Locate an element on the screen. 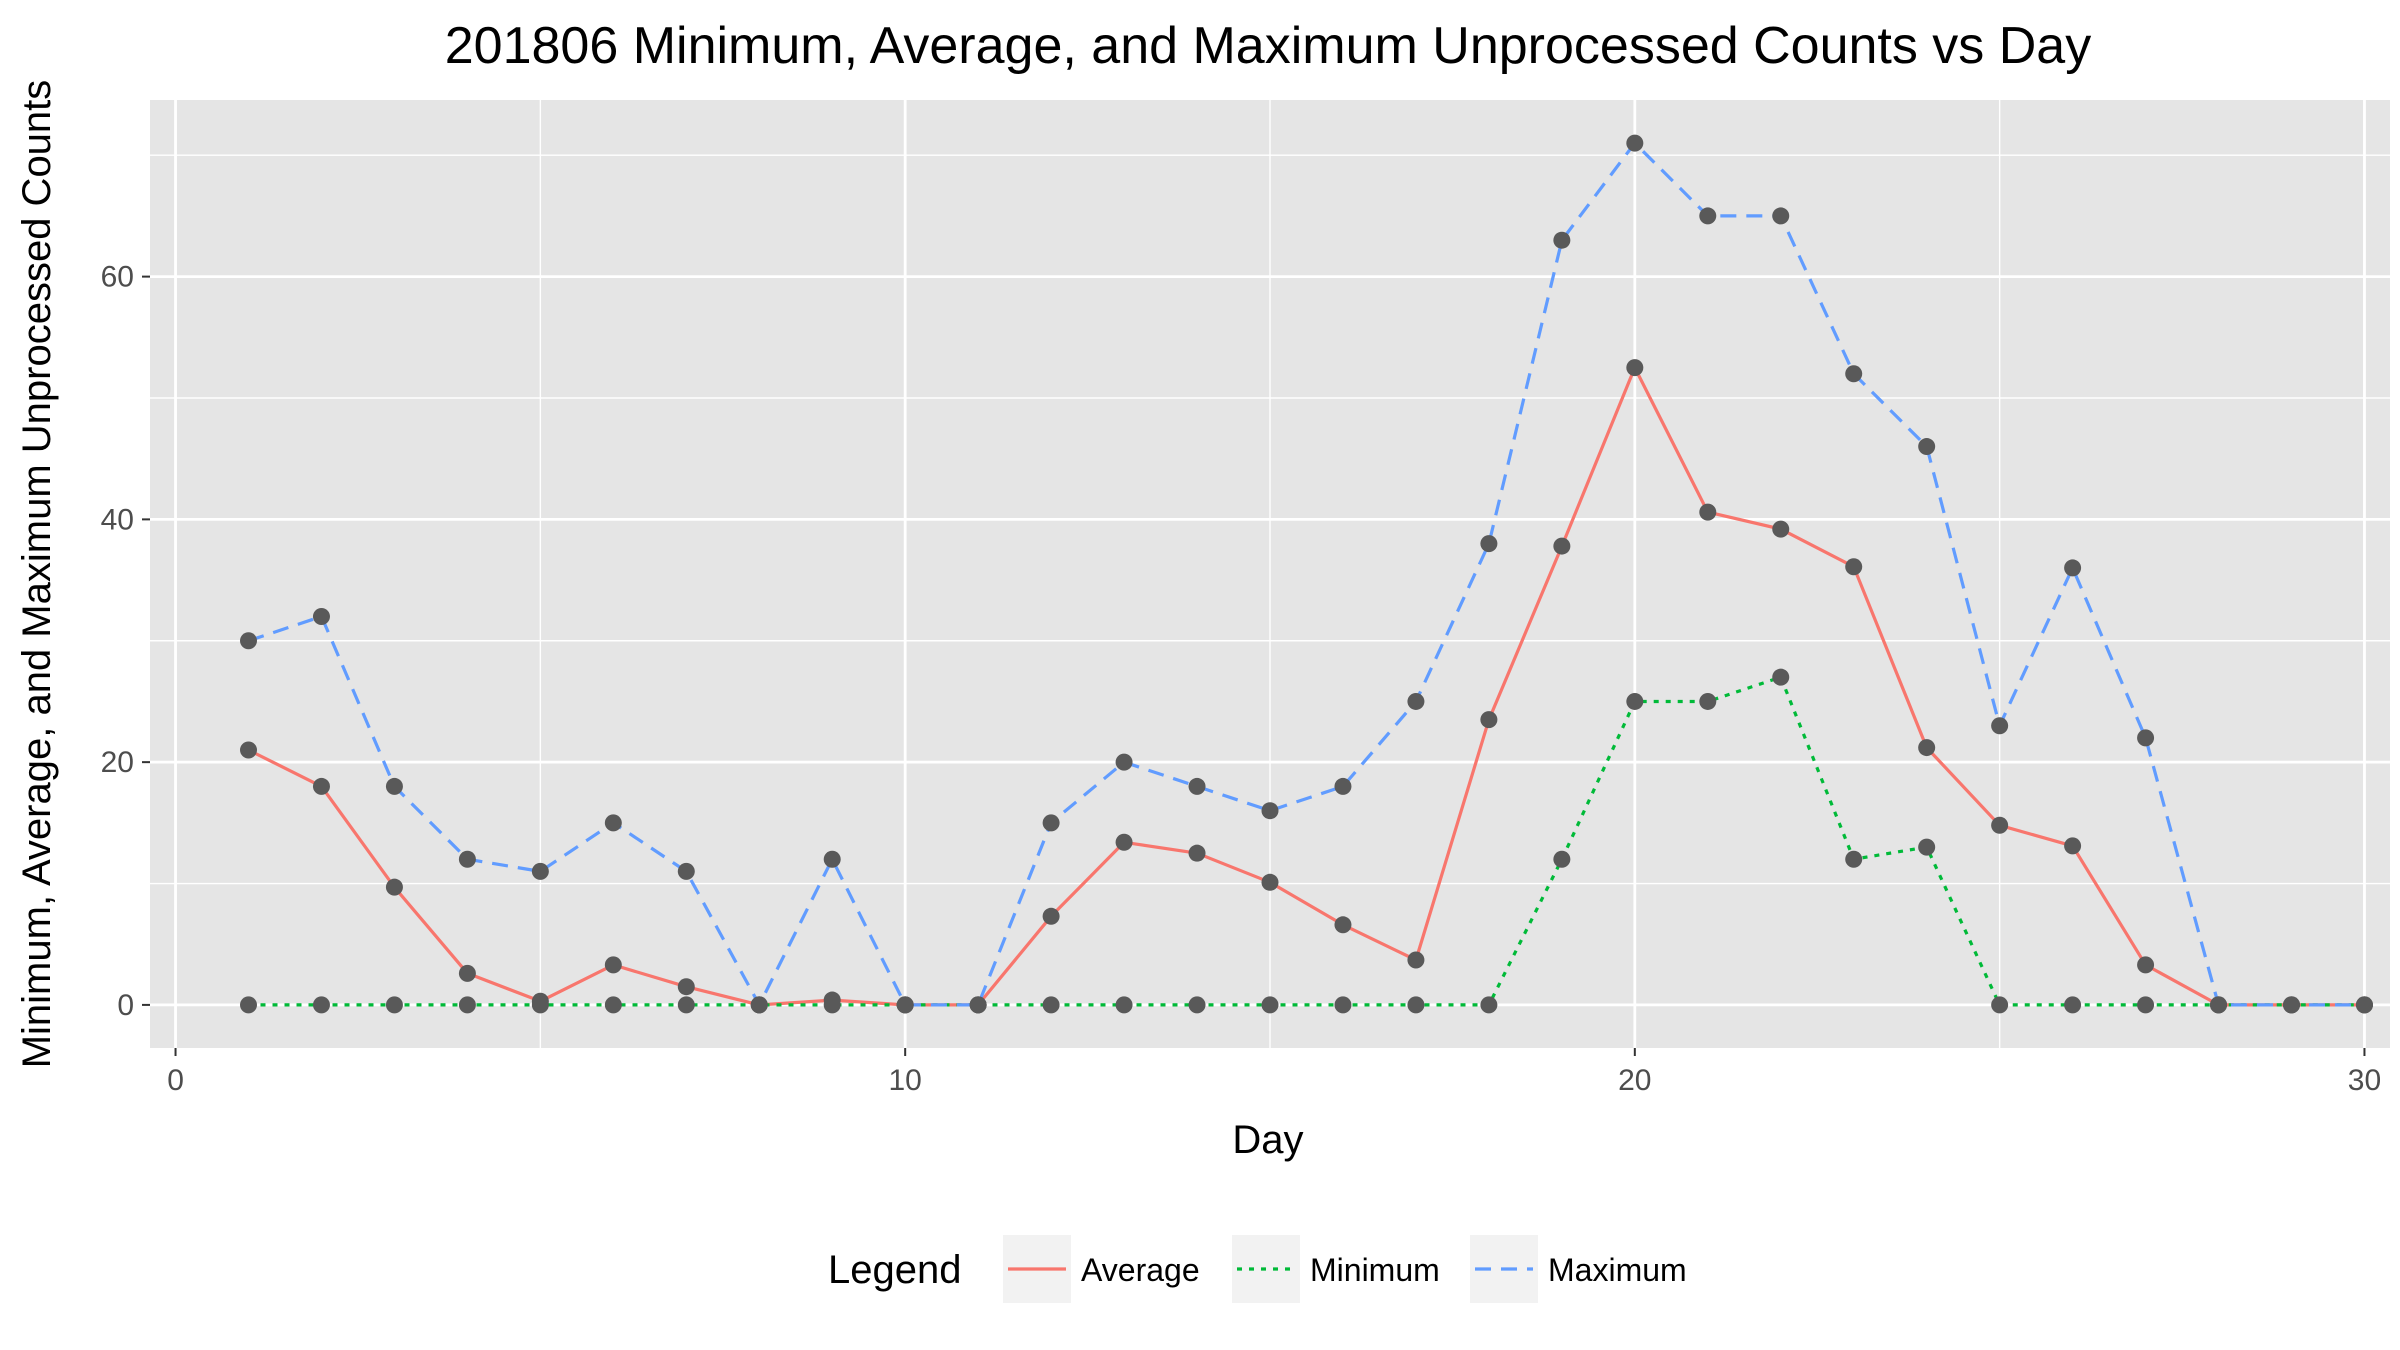 The height and width of the screenshot is (1350, 2400). legend-keys: Average Minimum Maximum is located at coordinates (1345, 1269).